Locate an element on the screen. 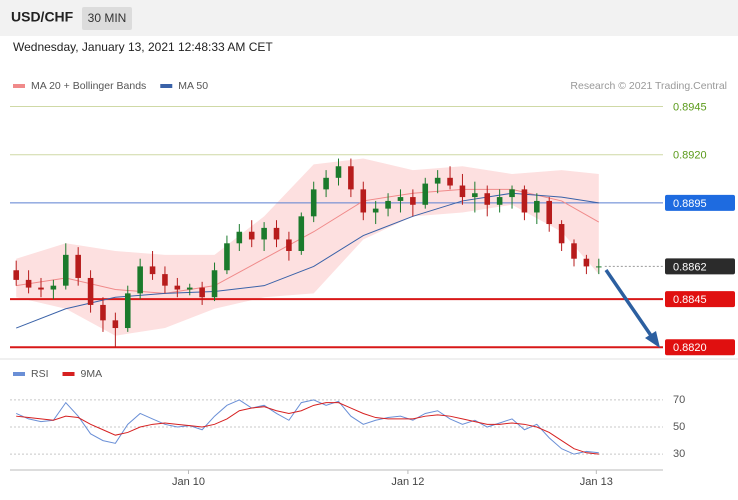 The height and width of the screenshot is (500, 738). y-tick-label: 50 is located at coordinates (679, 427).